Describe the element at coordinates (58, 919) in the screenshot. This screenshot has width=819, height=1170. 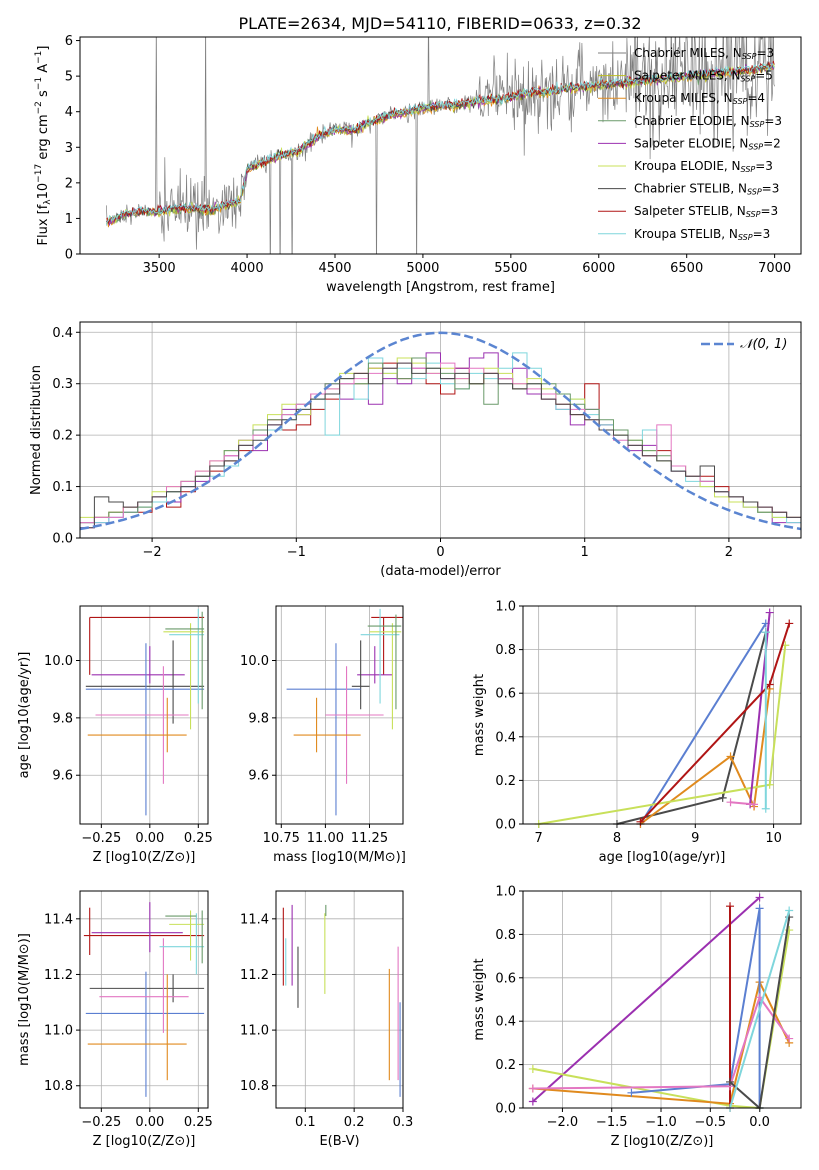
I see `mass-vs-Z-ytick-label: 11.4` at that location.